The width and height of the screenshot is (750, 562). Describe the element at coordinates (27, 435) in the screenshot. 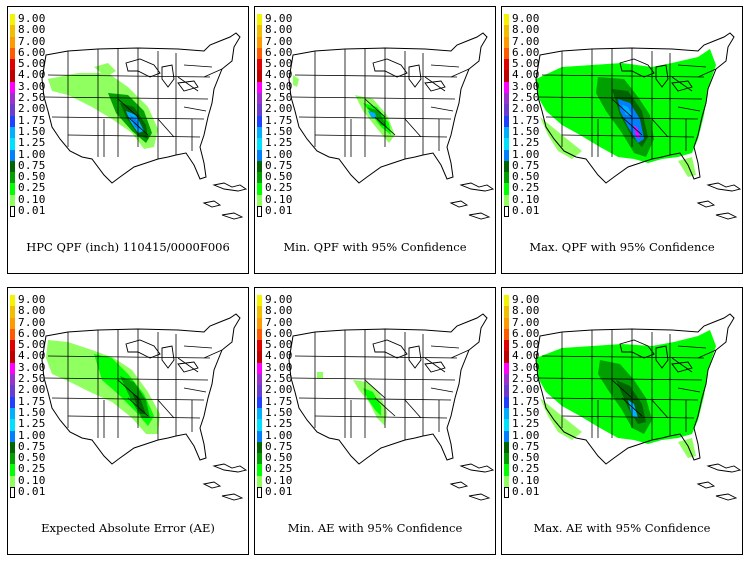

I see `legend-row: 1.00` at that location.